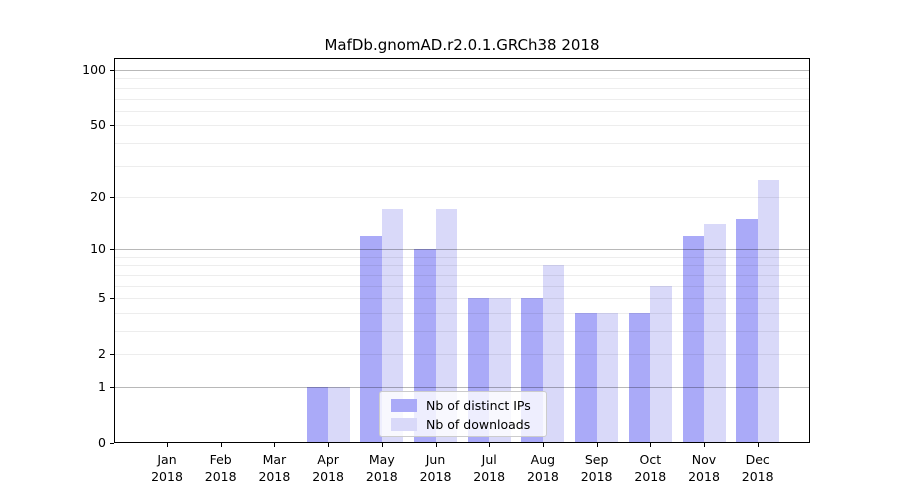 The image size is (900, 500). I want to click on legend-item-ips: Nb of distinct IPs, so click(468, 405).